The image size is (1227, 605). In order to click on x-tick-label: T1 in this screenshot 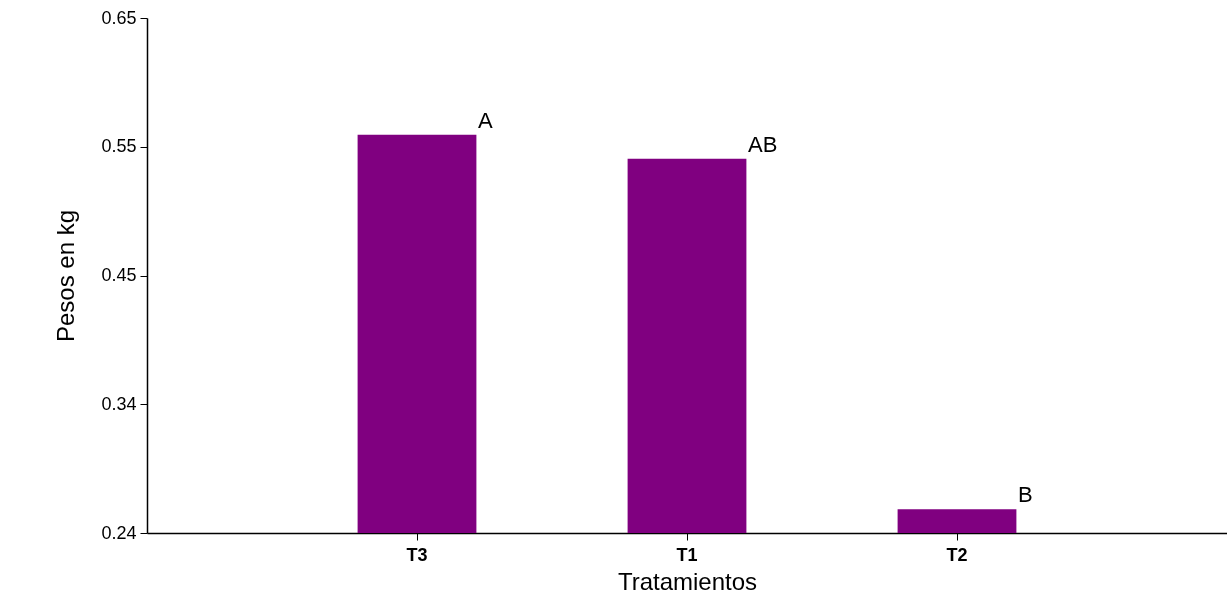, I will do `click(687, 554)`.